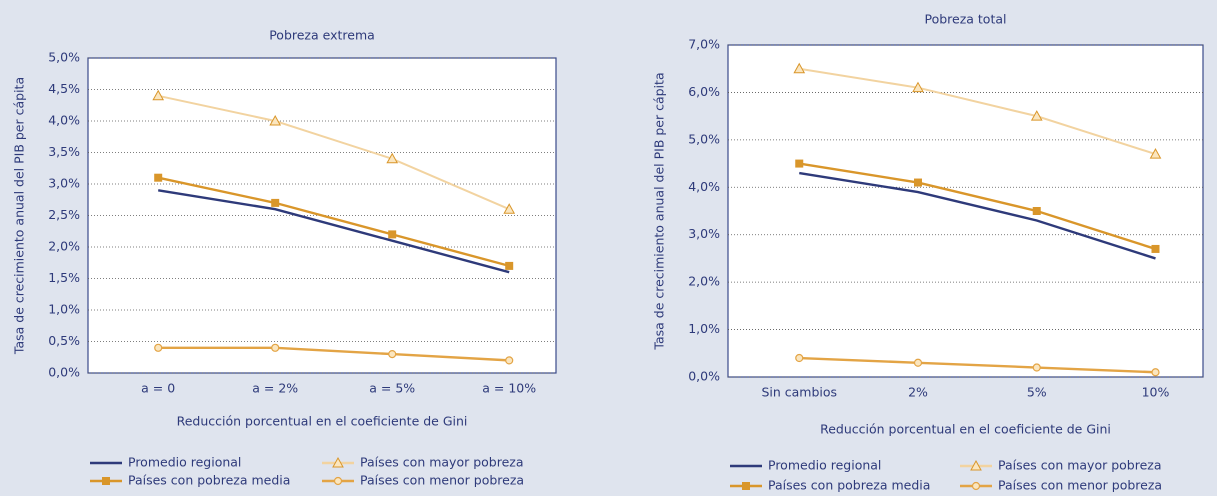  What do you see at coordinates (275, 388) in the screenshot?
I see `x-tick-label: a = 2%` at bounding box center [275, 388].